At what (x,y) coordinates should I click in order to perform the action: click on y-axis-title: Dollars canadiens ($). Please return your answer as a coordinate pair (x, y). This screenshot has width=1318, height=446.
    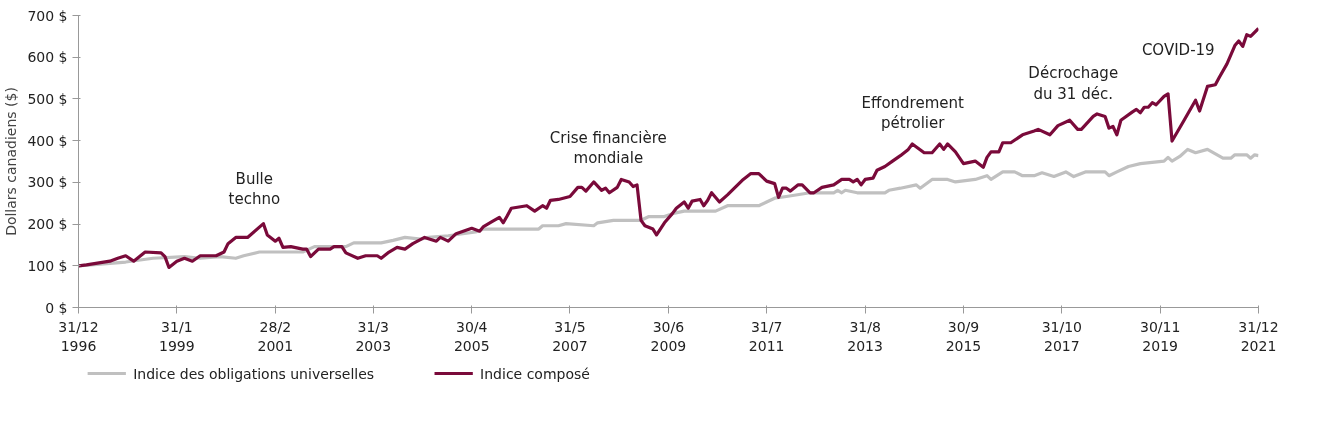
    Looking at the image, I should click on (11, 161).